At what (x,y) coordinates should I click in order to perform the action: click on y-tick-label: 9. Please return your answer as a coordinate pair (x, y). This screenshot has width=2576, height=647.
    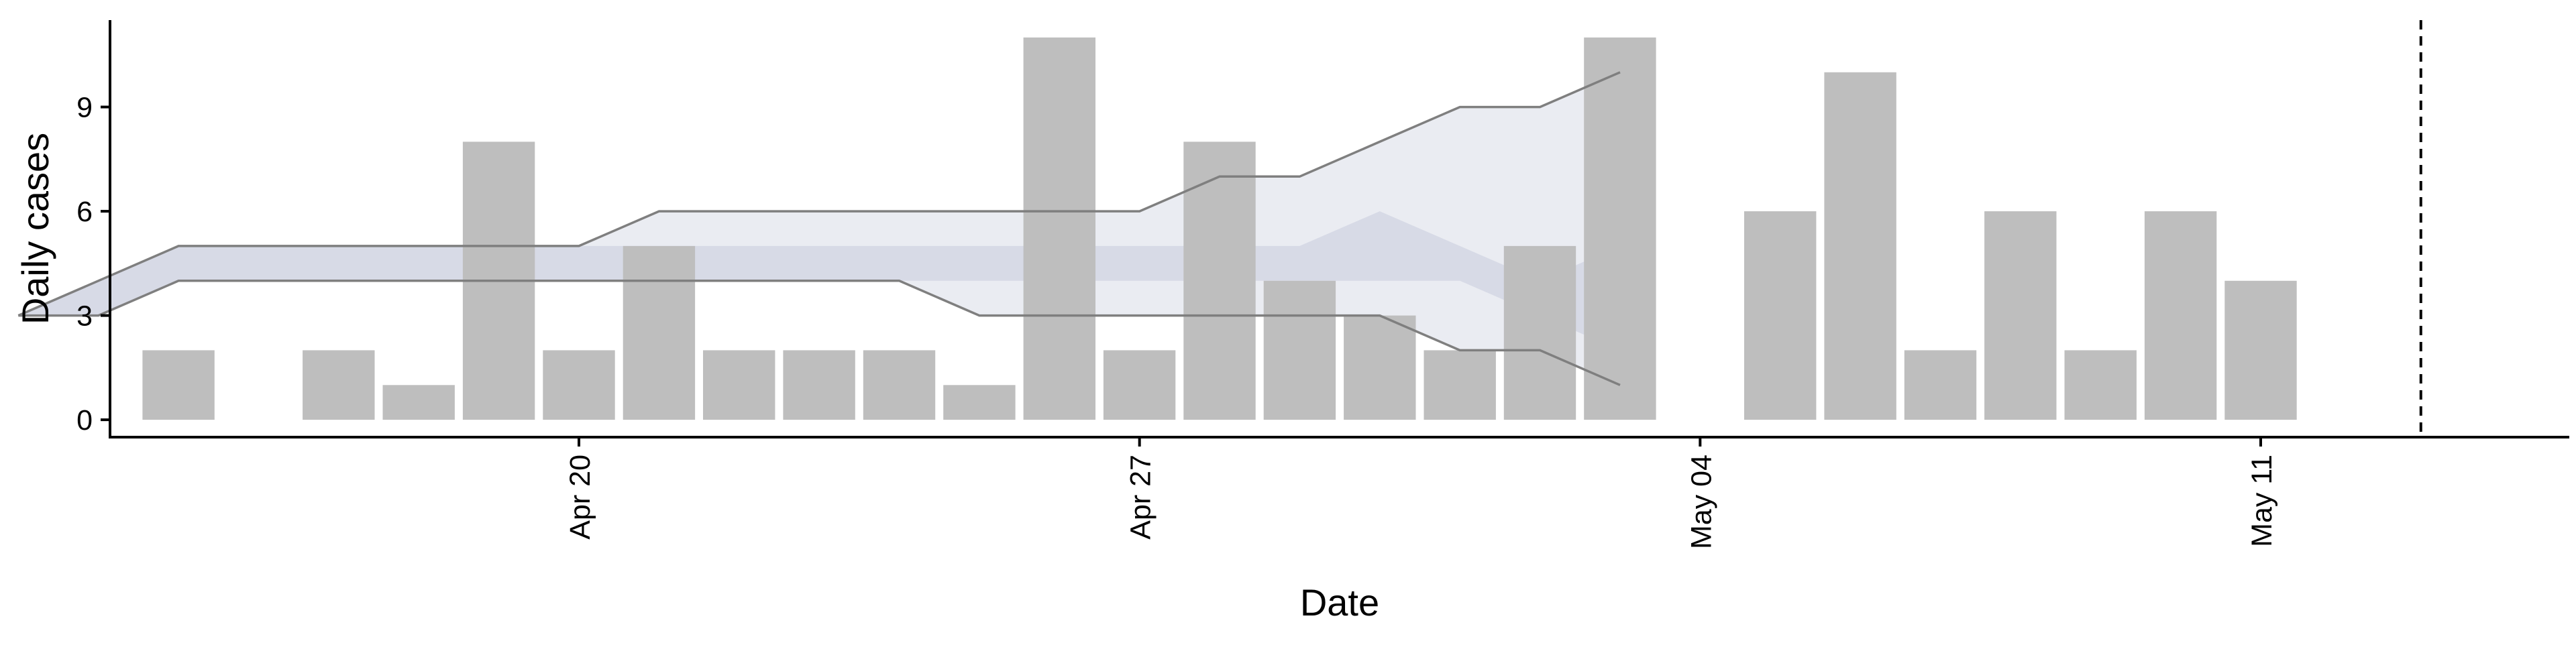
    Looking at the image, I should click on (84, 108).